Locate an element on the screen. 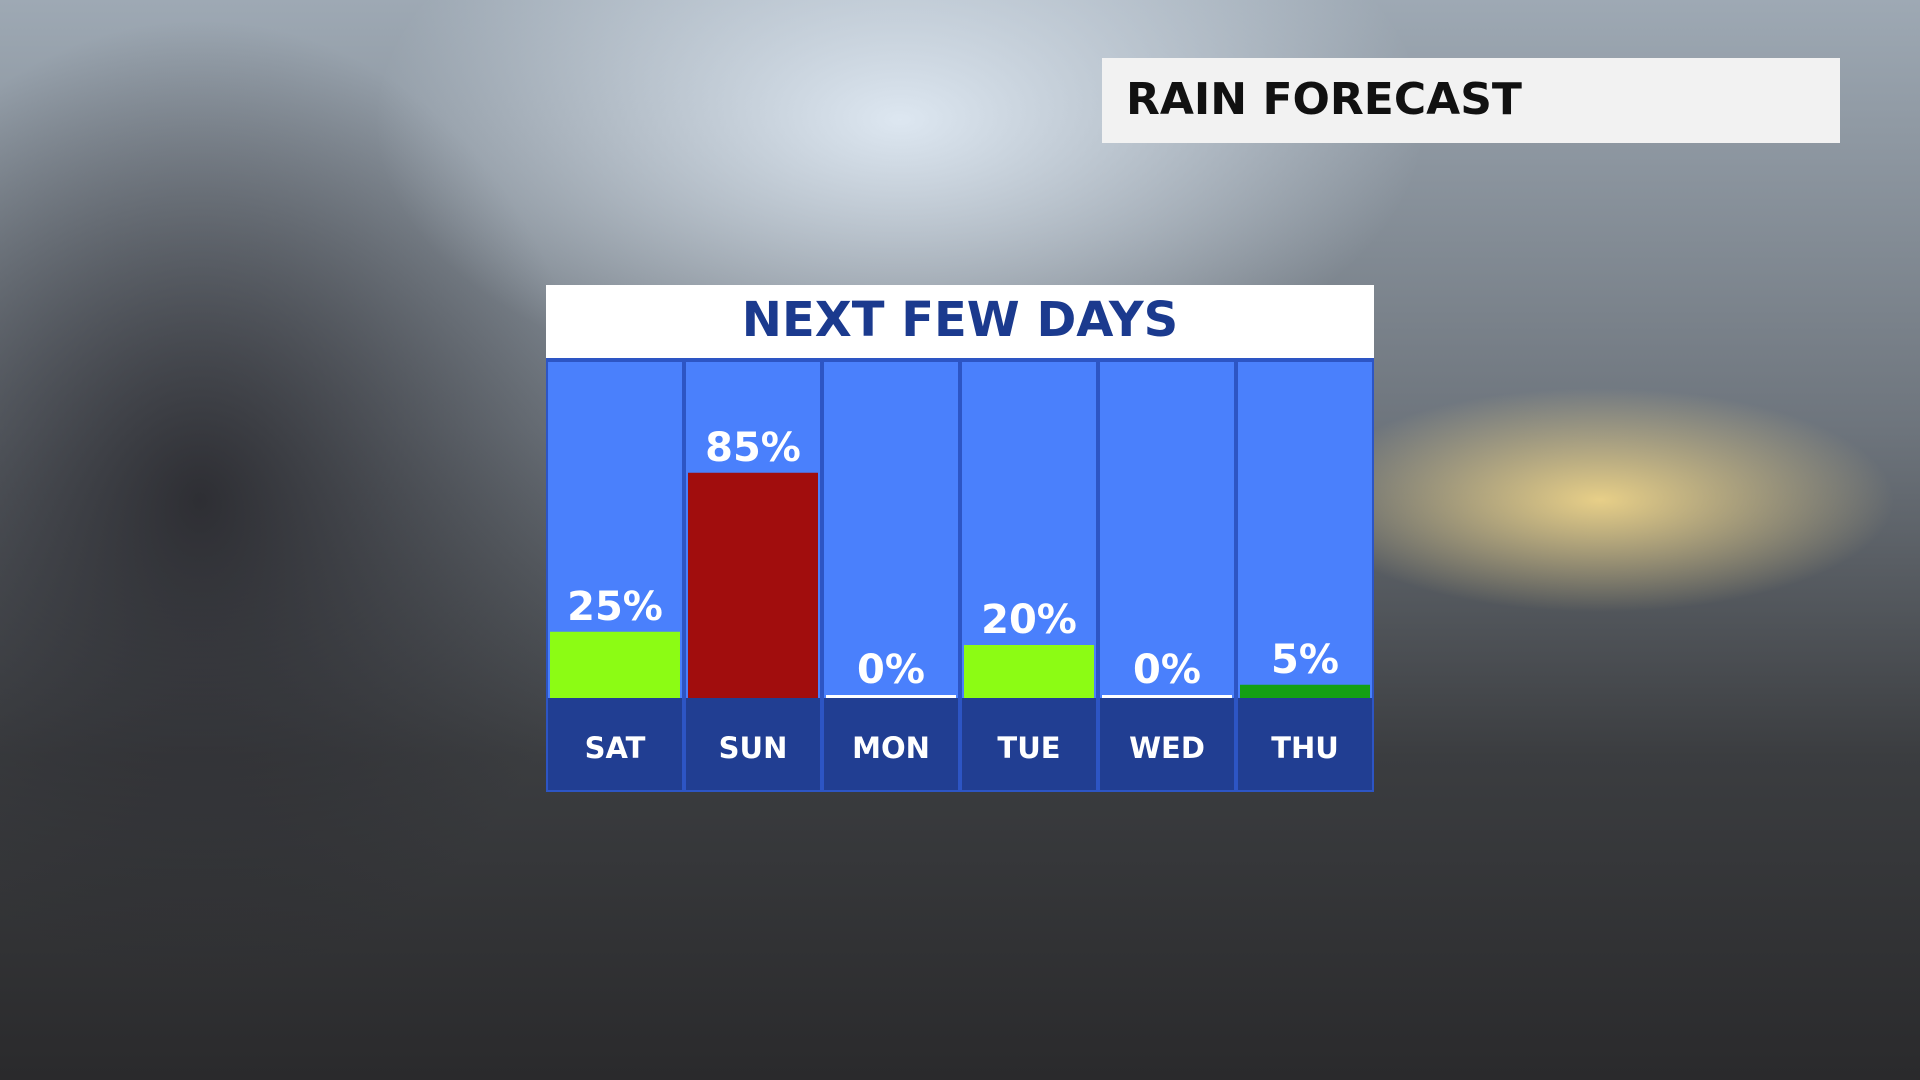 This screenshot has width=1920, height=1080. x-tick-label: SAT is located at coordinates (615, 748).